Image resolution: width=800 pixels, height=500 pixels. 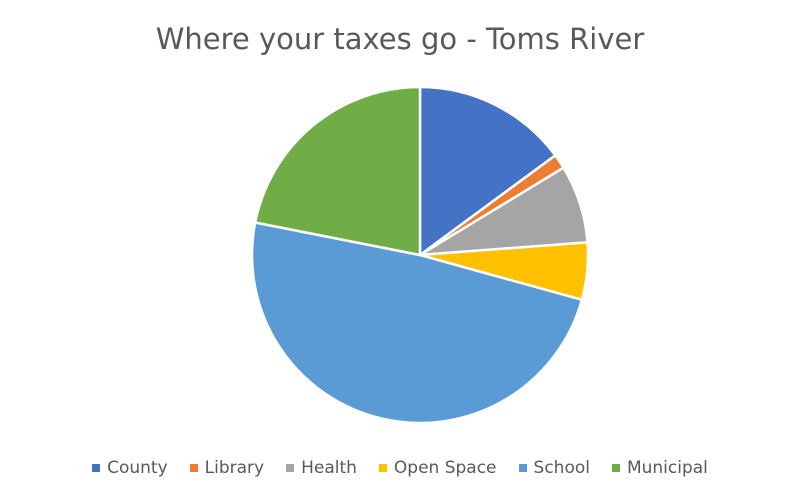 What do you see at coordinates (667, 468) in the screenshot?
I see `legend-label: Municipal` at bounding box center [667, 468].